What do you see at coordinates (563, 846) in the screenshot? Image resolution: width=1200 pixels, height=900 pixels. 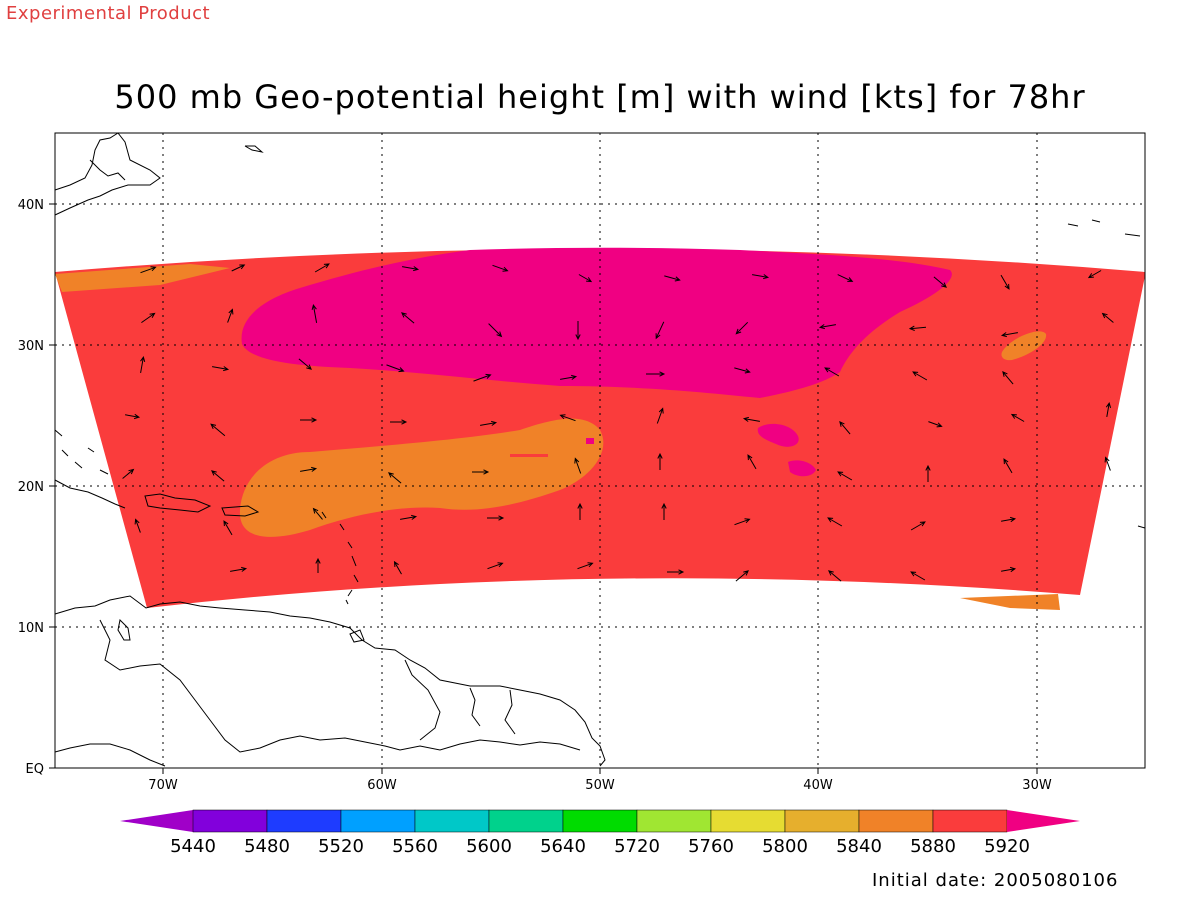 I see `legend-label: 5640` at bounding box center [563, 846].